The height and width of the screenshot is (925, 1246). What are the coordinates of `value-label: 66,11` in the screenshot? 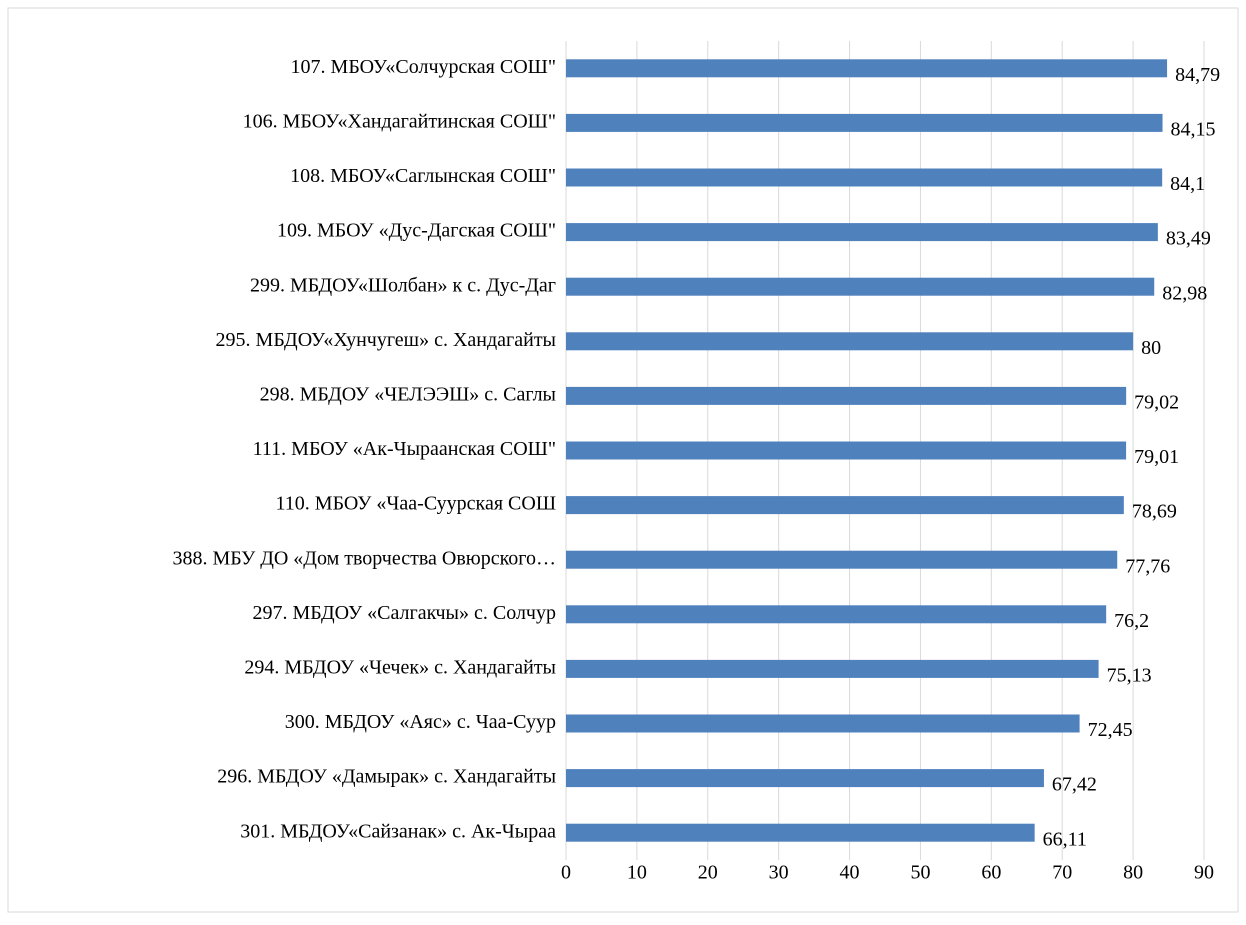 It's located at (1065, 839).